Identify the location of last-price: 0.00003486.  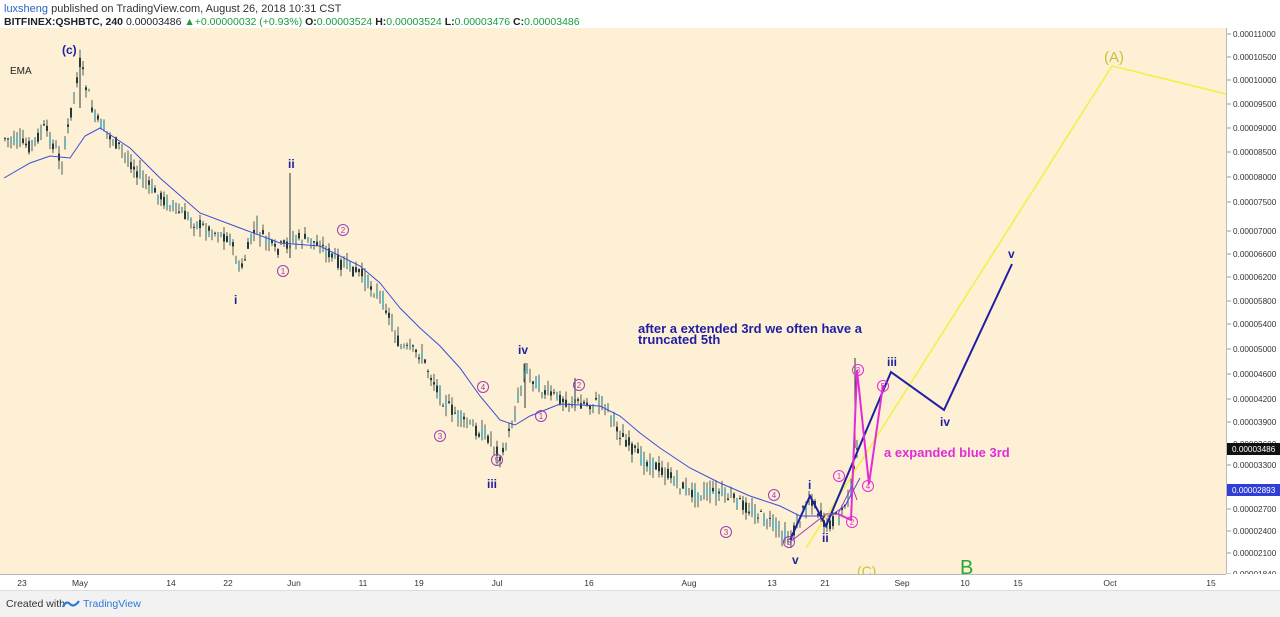
(153, 22).